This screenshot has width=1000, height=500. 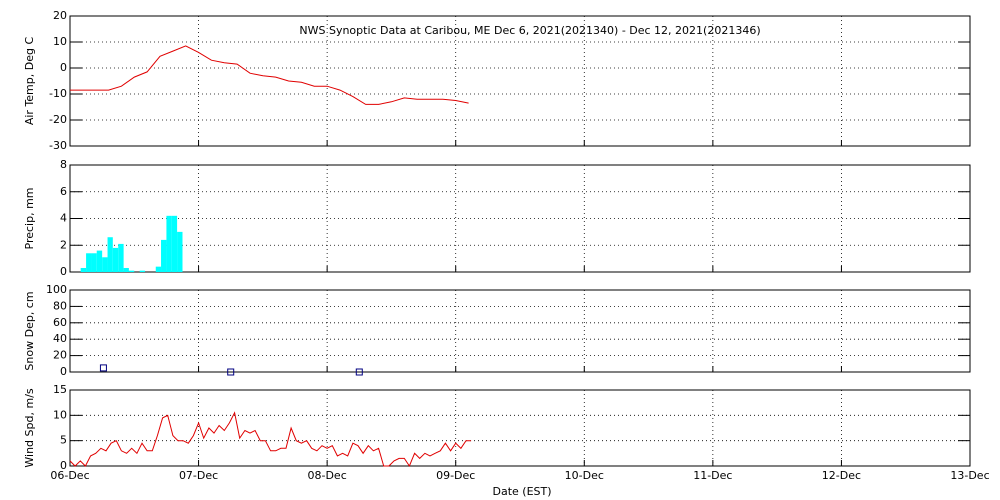 What do you see at coordinates (58, 93) in the screenshot?
I see `y-tick-label: -10` at bounding box center [58, 93].